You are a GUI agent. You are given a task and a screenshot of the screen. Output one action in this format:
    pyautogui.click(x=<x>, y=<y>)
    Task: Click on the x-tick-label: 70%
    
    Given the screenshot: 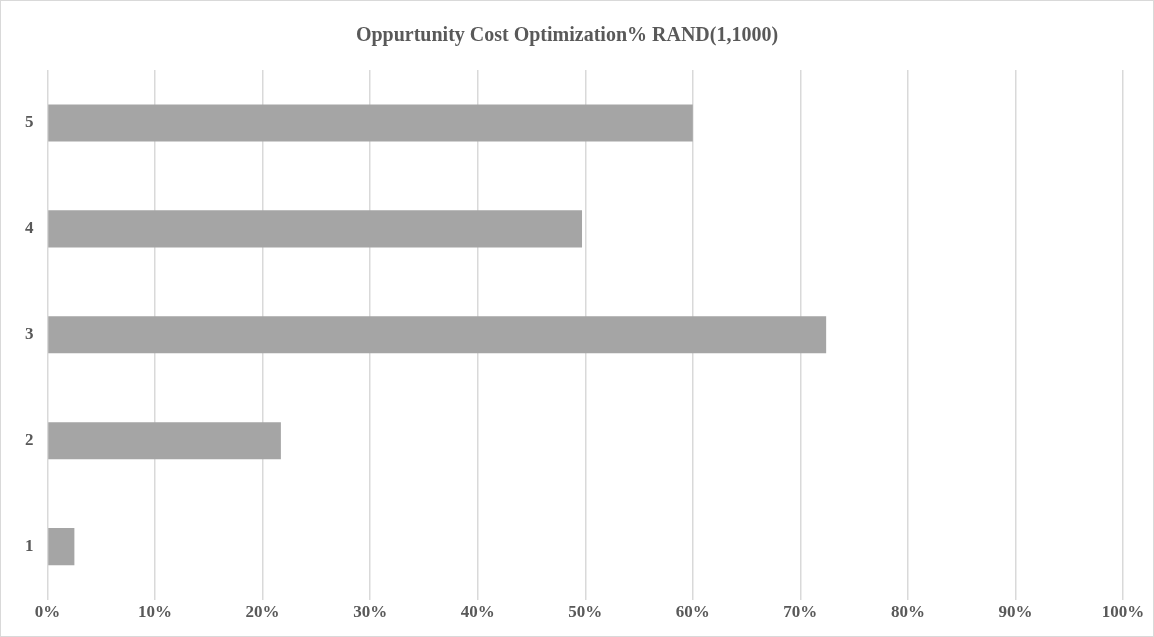 What is the action you would take?
    pyautogui.click(x=800, y=612)
    